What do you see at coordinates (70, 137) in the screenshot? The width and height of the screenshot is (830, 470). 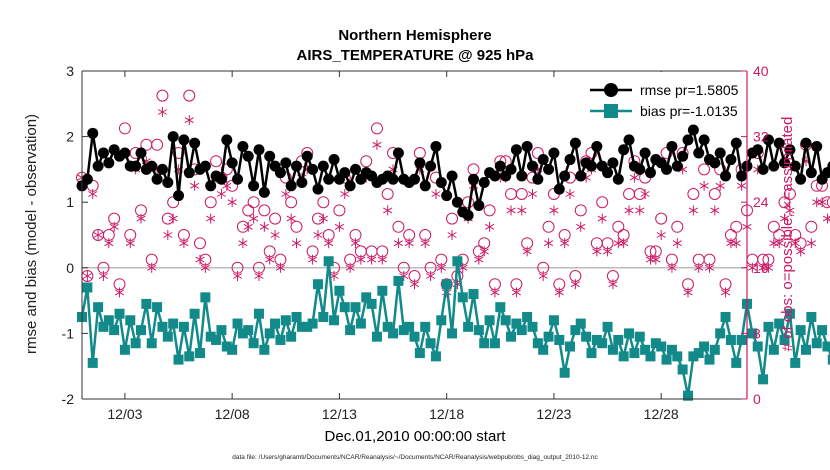 I see `y-left-tick-label: 2` at bounding box center [70, 137].